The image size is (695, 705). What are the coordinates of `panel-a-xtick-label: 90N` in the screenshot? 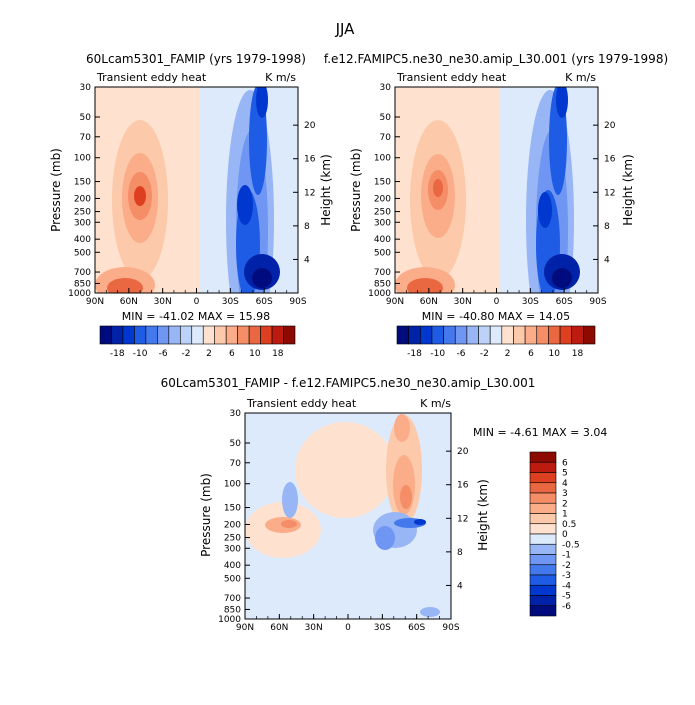 It's located at (95, 302).